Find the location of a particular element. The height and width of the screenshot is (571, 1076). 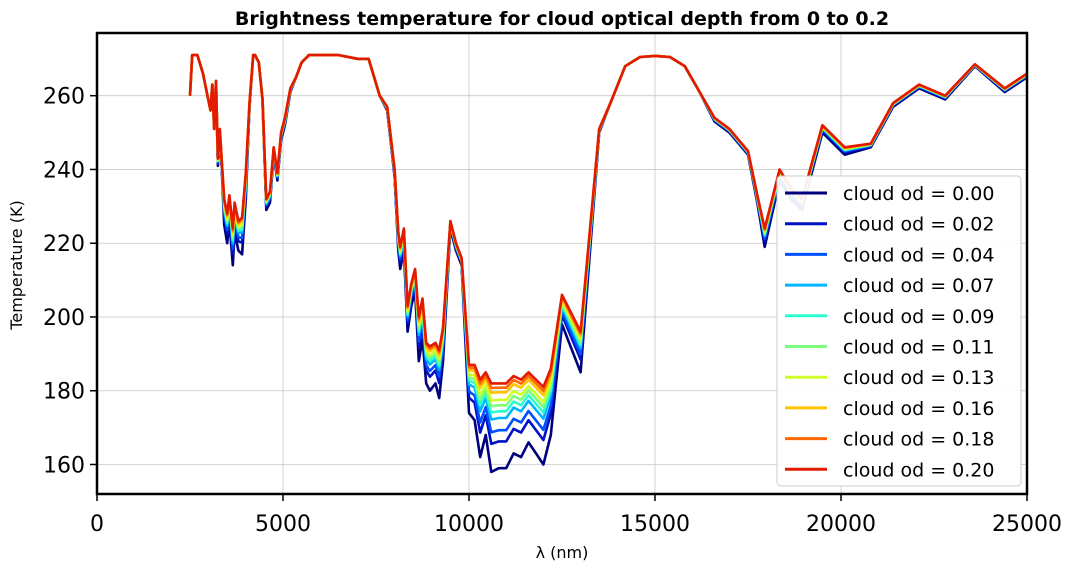

legend-box is located at coordinates (899, 331).